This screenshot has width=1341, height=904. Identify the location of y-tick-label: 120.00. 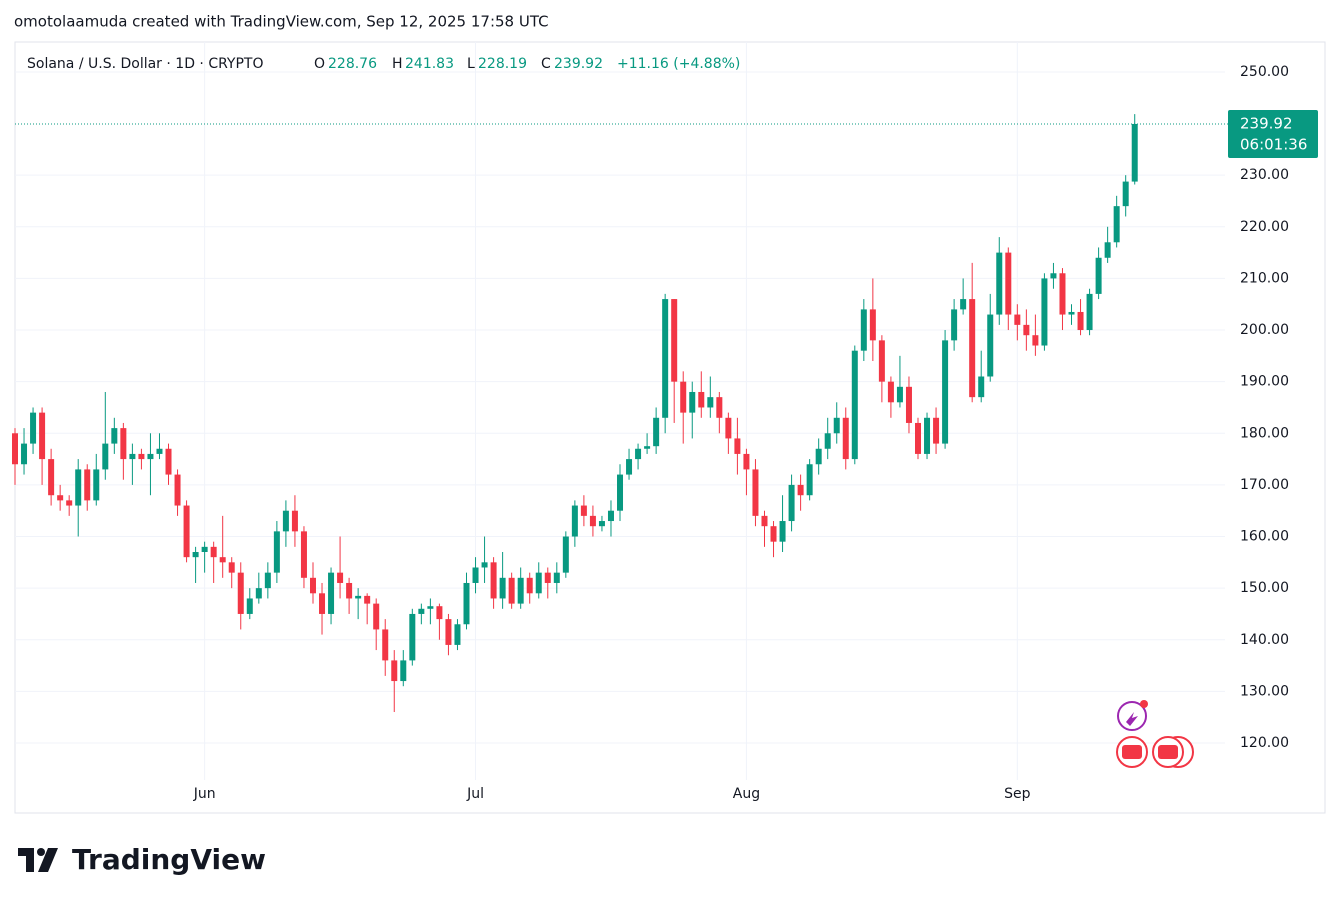
(1264, 743).